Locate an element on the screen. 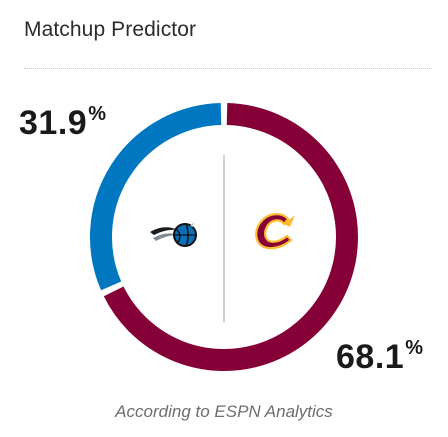 This screenshot has height=437, width=448. home-win-probability: 68.1% is located at coordinates (379, 356).